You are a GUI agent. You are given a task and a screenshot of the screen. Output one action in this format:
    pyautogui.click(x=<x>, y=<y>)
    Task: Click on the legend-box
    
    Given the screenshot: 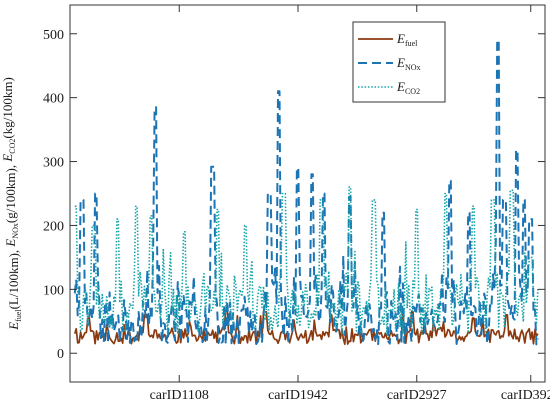 What is the action you would take?
    pyautogui.click(x=399, y=62)
    